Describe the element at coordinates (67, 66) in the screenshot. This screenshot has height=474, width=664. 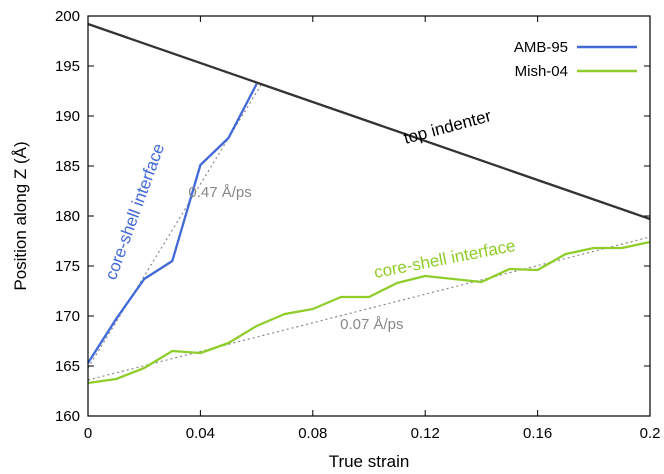
I see `y-tick-label: 195` at that location.